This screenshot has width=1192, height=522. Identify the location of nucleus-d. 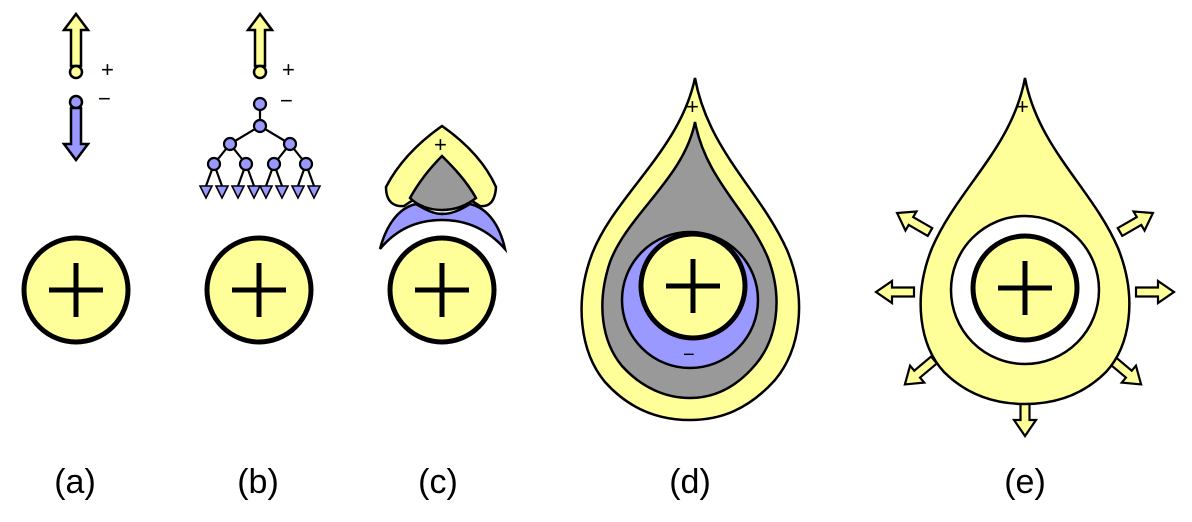
(693, 286).